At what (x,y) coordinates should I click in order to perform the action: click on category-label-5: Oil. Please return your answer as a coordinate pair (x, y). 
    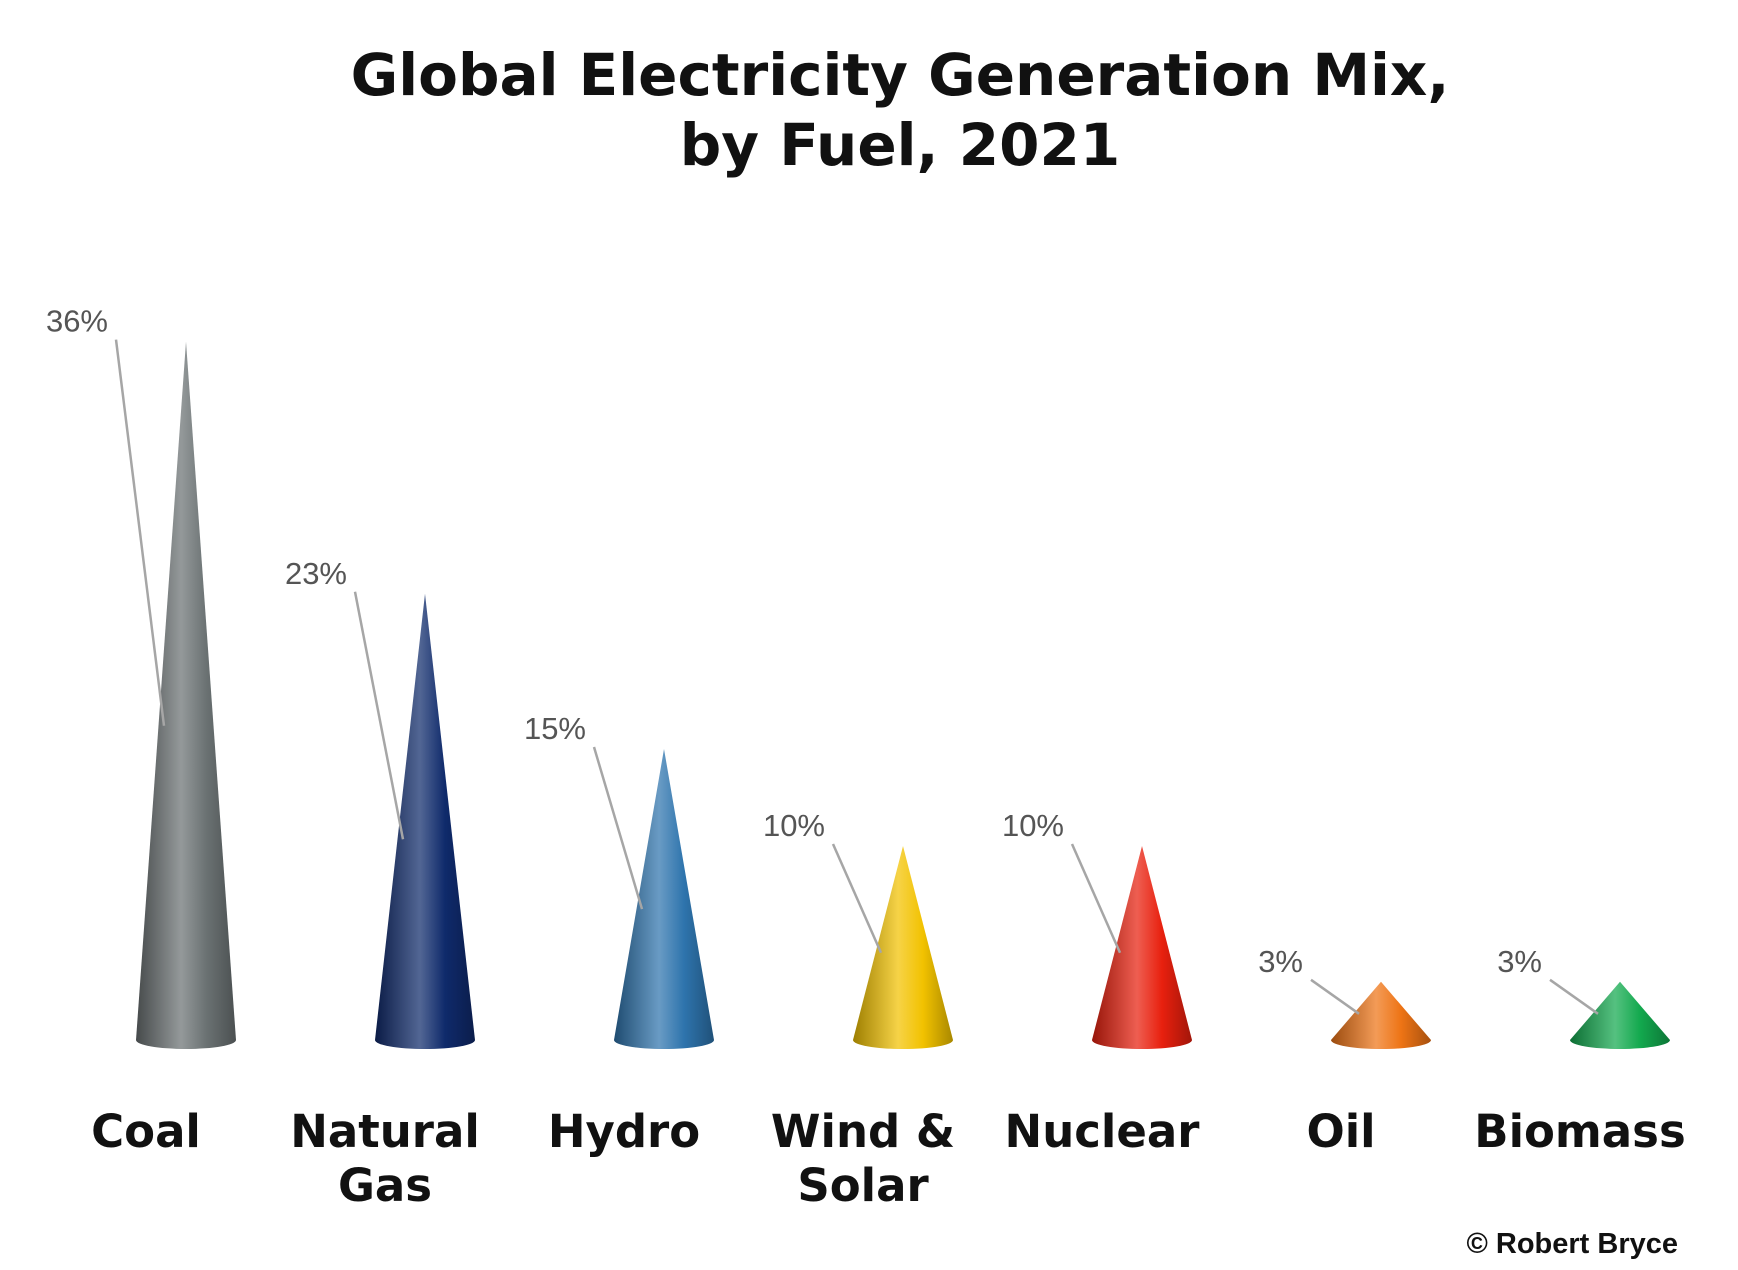
    Looking at the image, I should click on (1340, 1131).